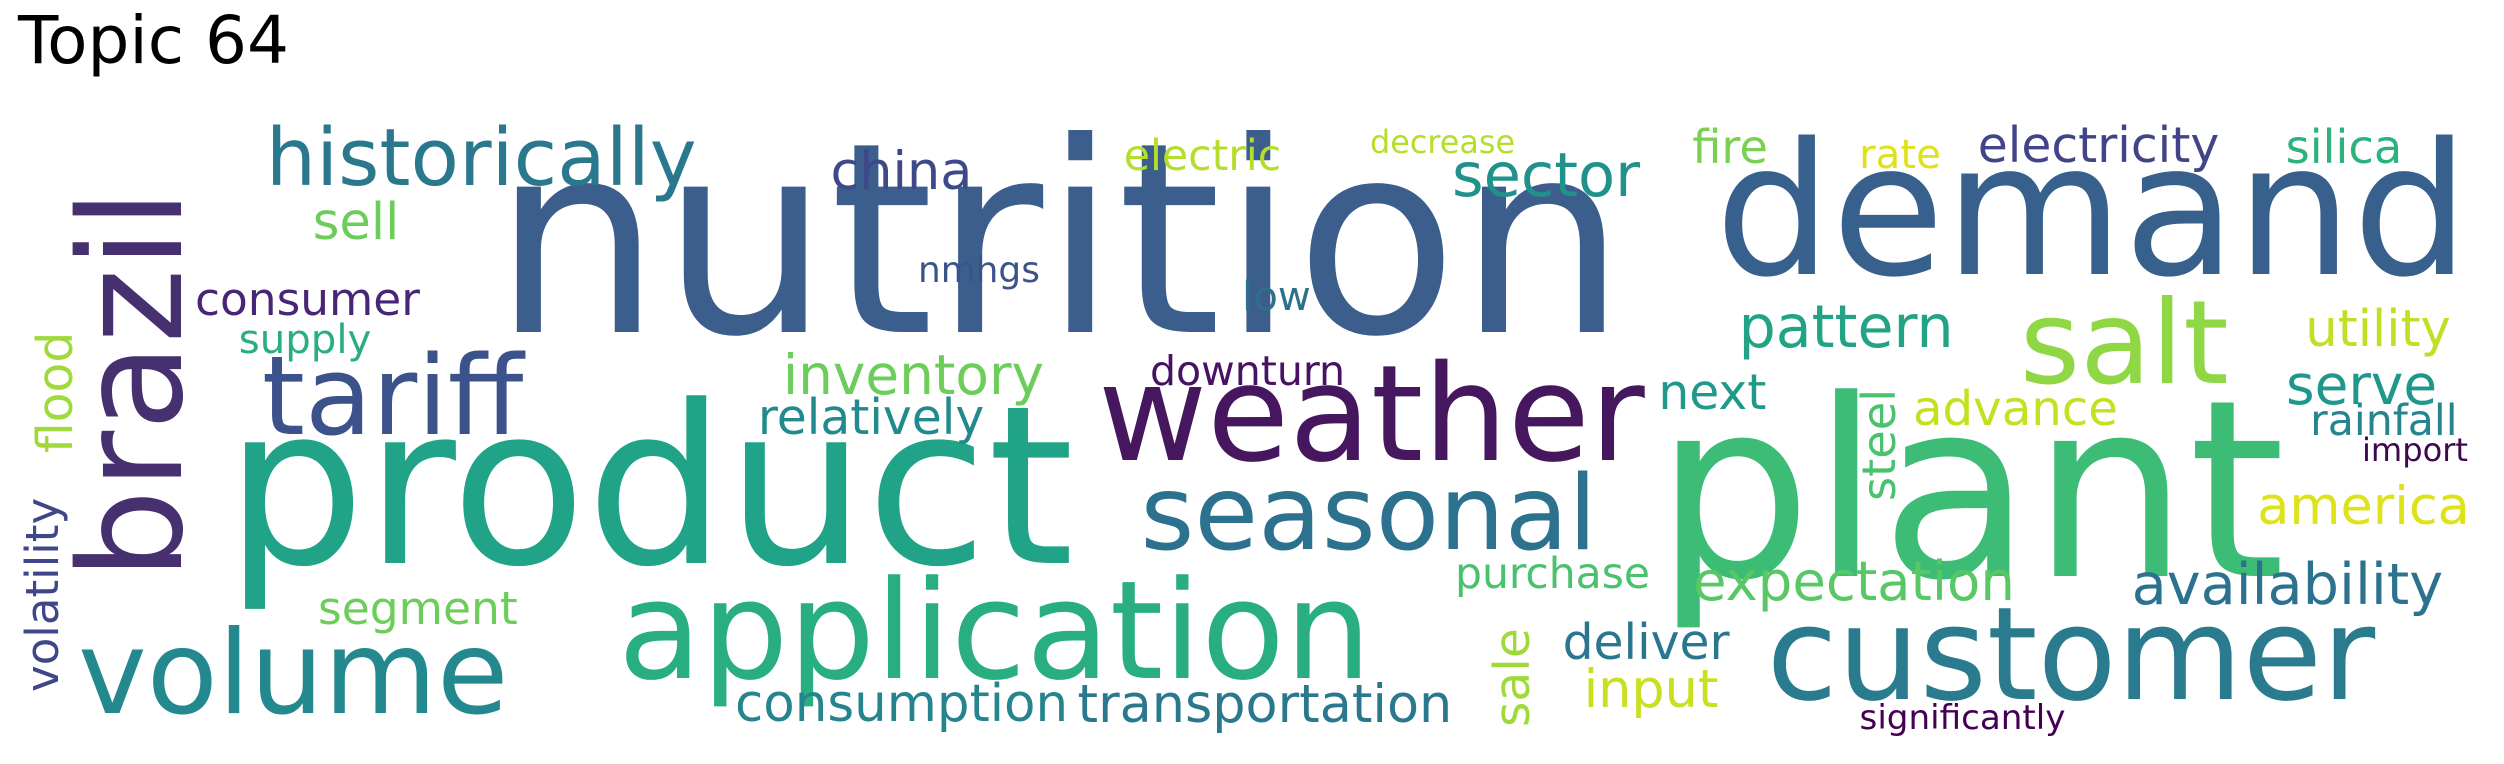 The width and height of the screenshot is (2504, 764). I want to click on word-flood: flood, so click(56, 392).